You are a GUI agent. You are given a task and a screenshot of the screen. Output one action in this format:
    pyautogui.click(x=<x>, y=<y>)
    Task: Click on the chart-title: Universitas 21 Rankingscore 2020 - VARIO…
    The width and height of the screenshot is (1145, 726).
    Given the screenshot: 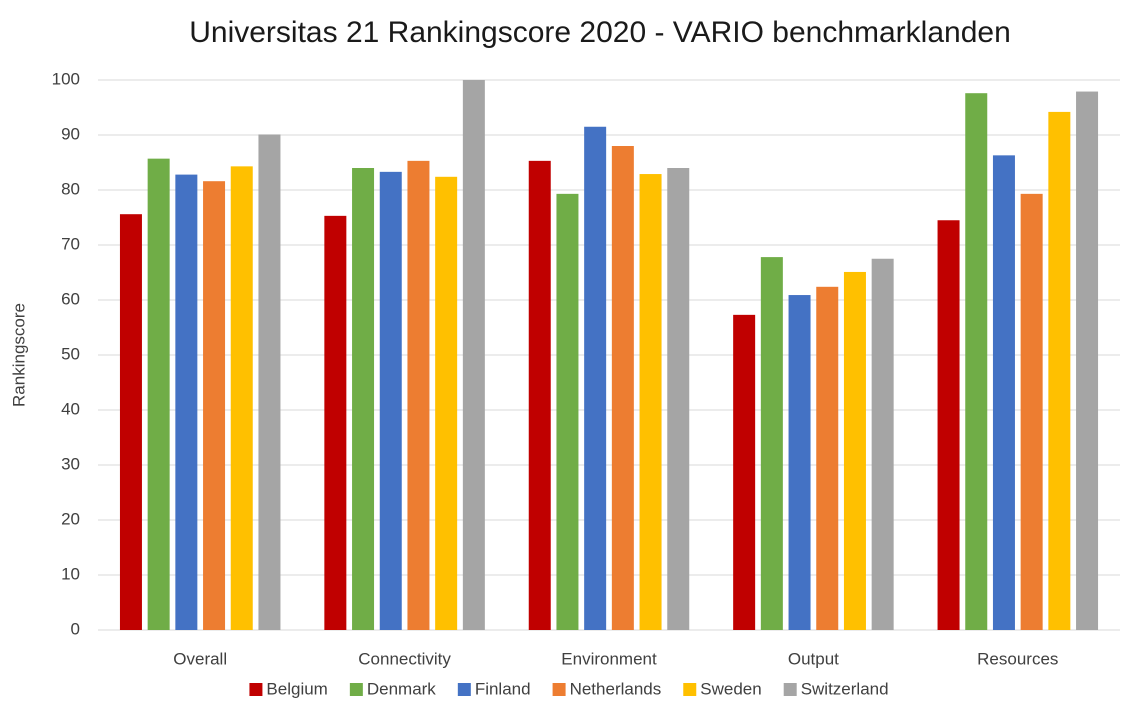 What is the action you would take?
    pyautogui.click(x=600, y=32)
    